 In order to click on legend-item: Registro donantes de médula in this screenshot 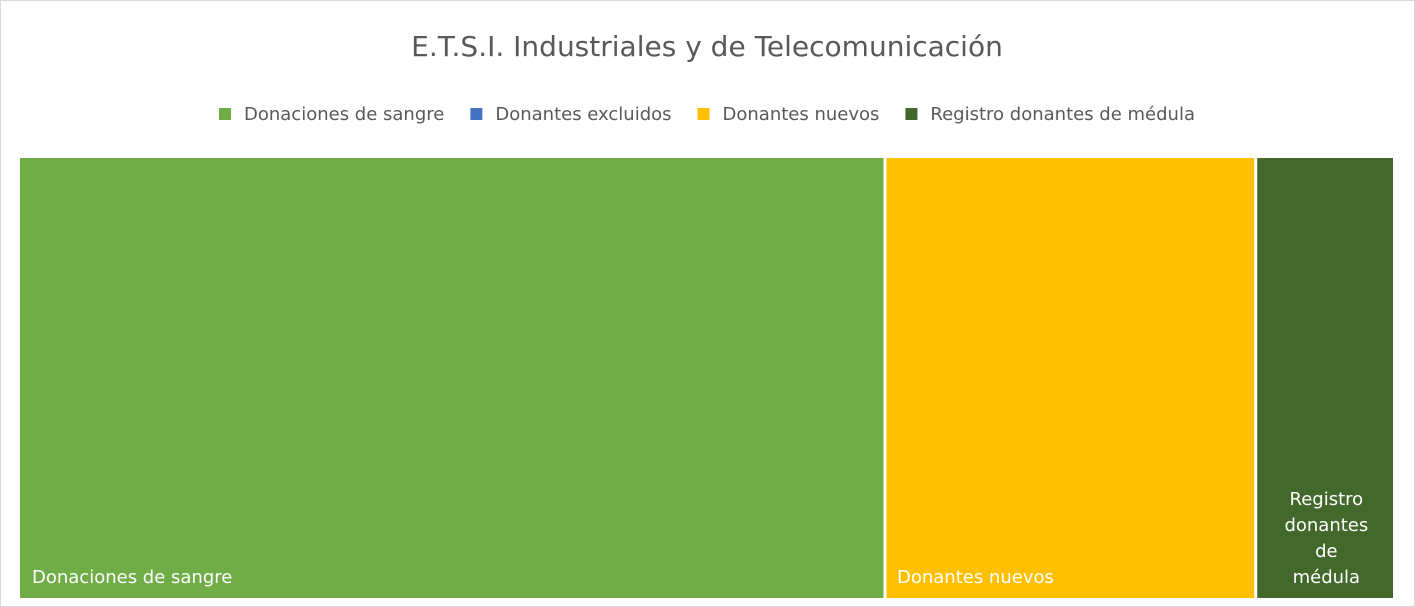, I will do `click(1050, 114)`.